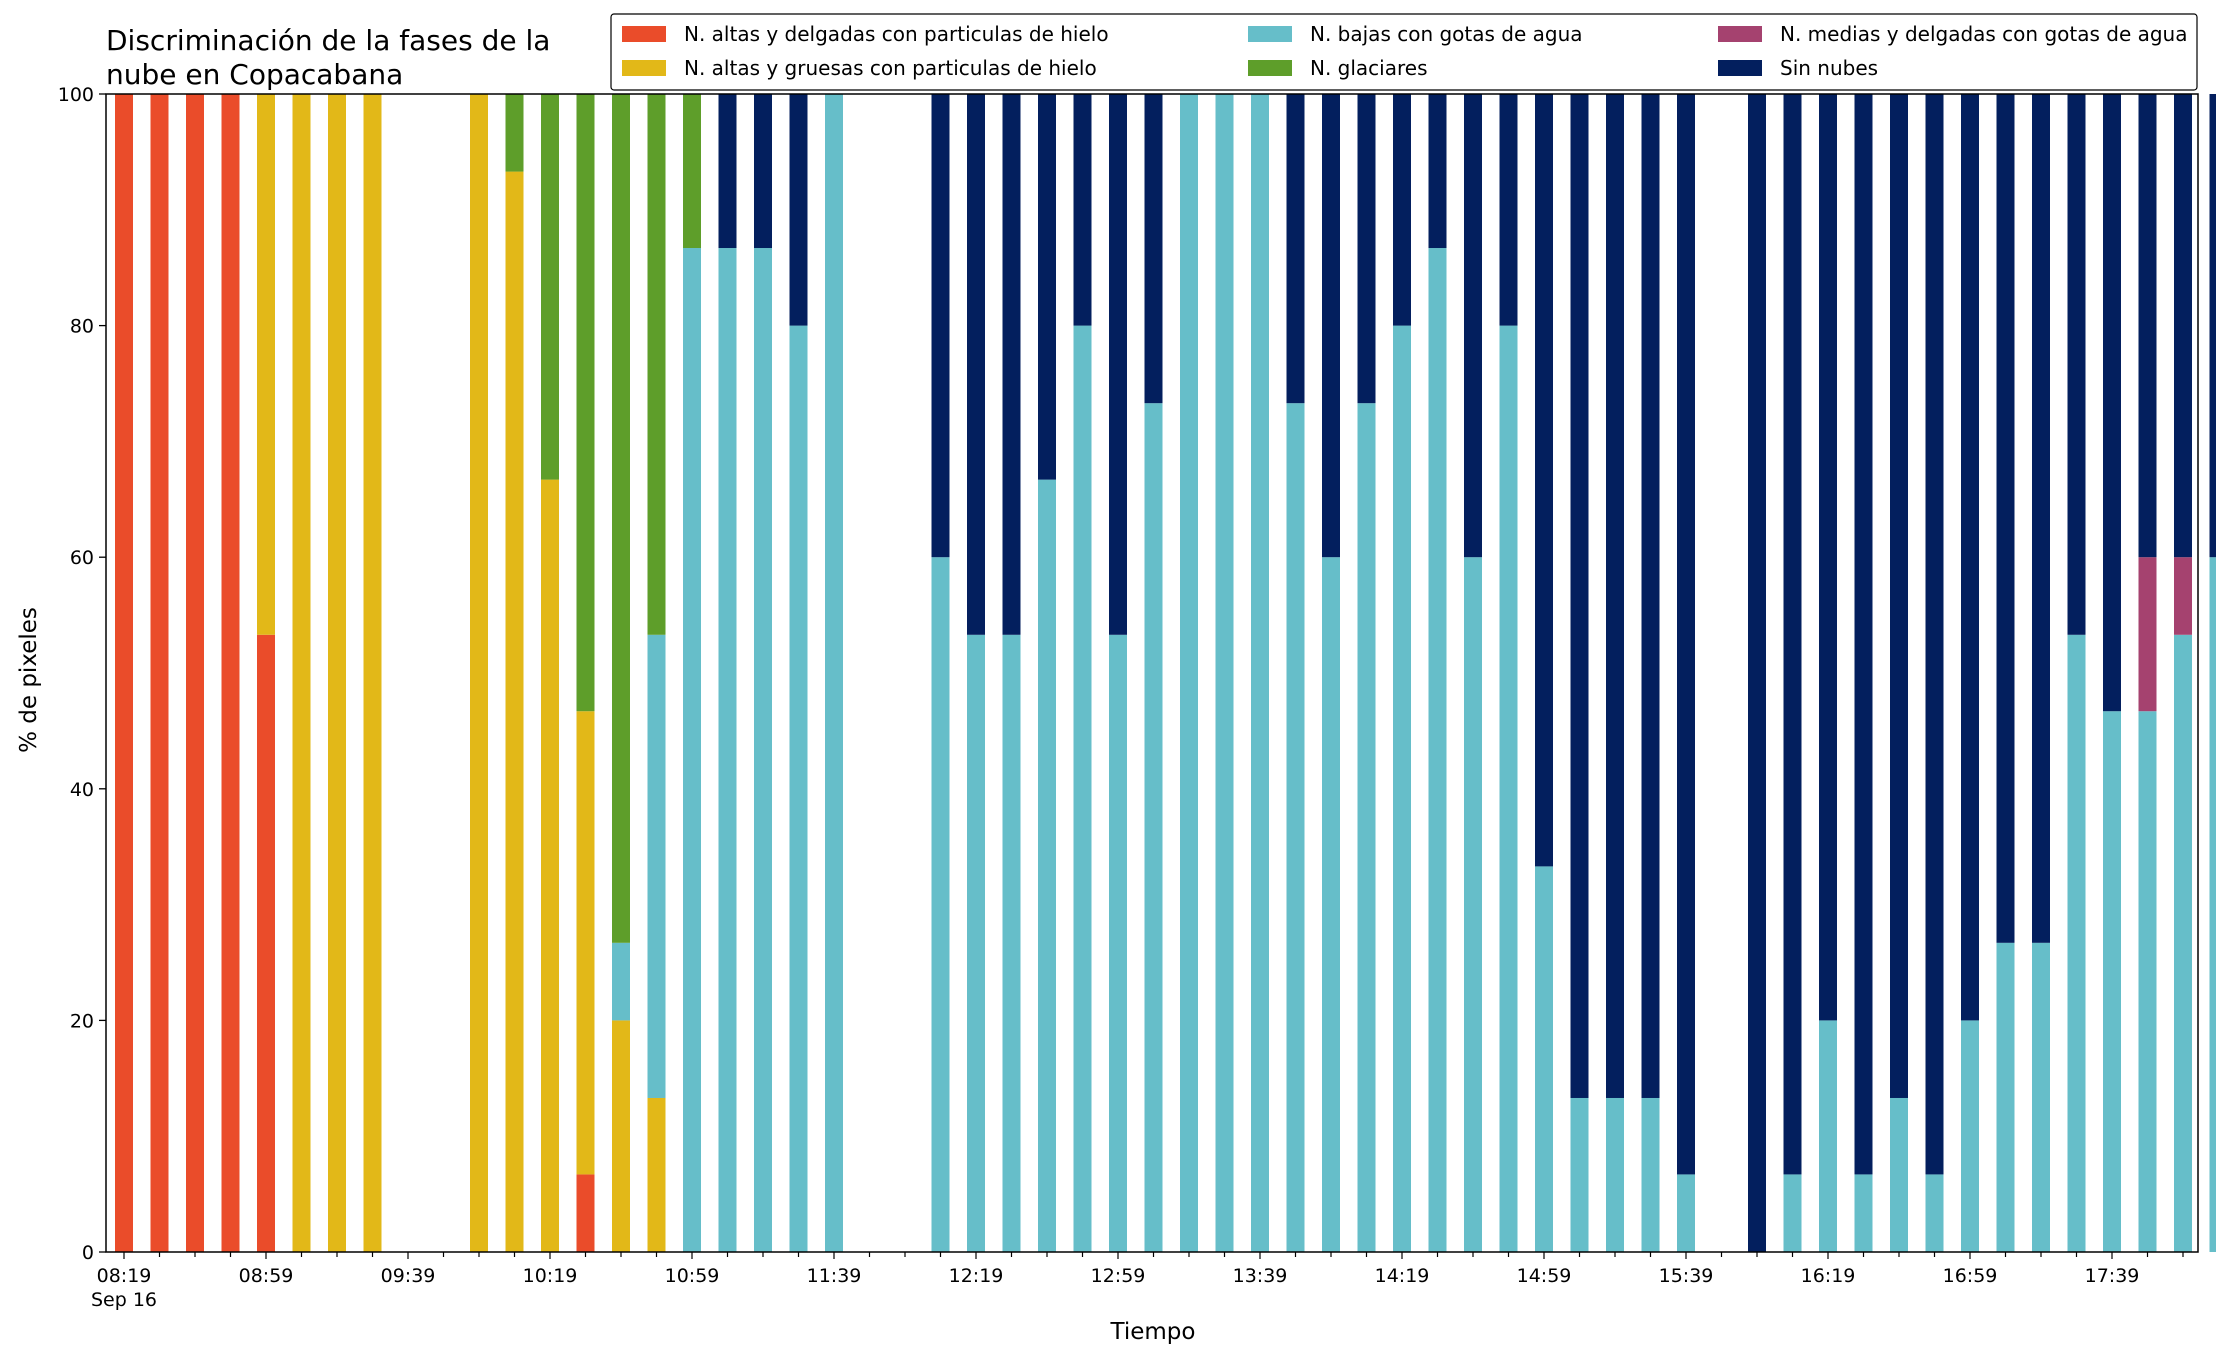  Describe the element at coordinates (1260, 1276) in the screenshot. I see `x-tick-label: 13:39` at that location.